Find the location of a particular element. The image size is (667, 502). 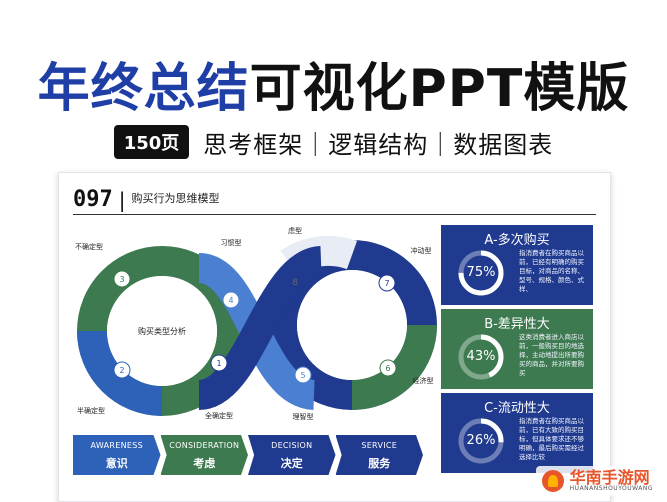

watermark: 华南手游网 HUANANSHOUYOUWANG is located at coordinates (597, 480).